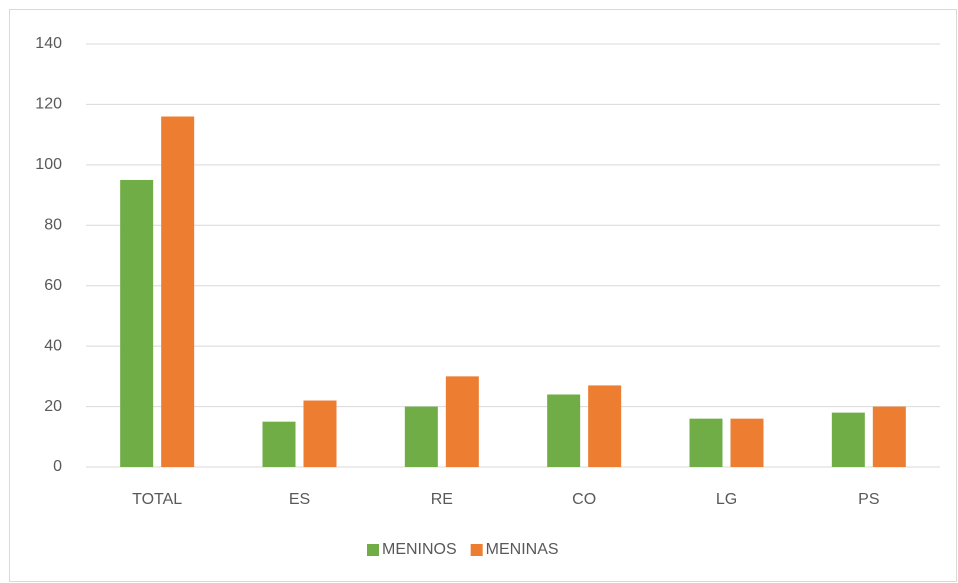 This screenshot has height=583, width=958. Describe the element at coordinates (53, 406) in the screenshot. I see `y-tick-label: 20` at that location.